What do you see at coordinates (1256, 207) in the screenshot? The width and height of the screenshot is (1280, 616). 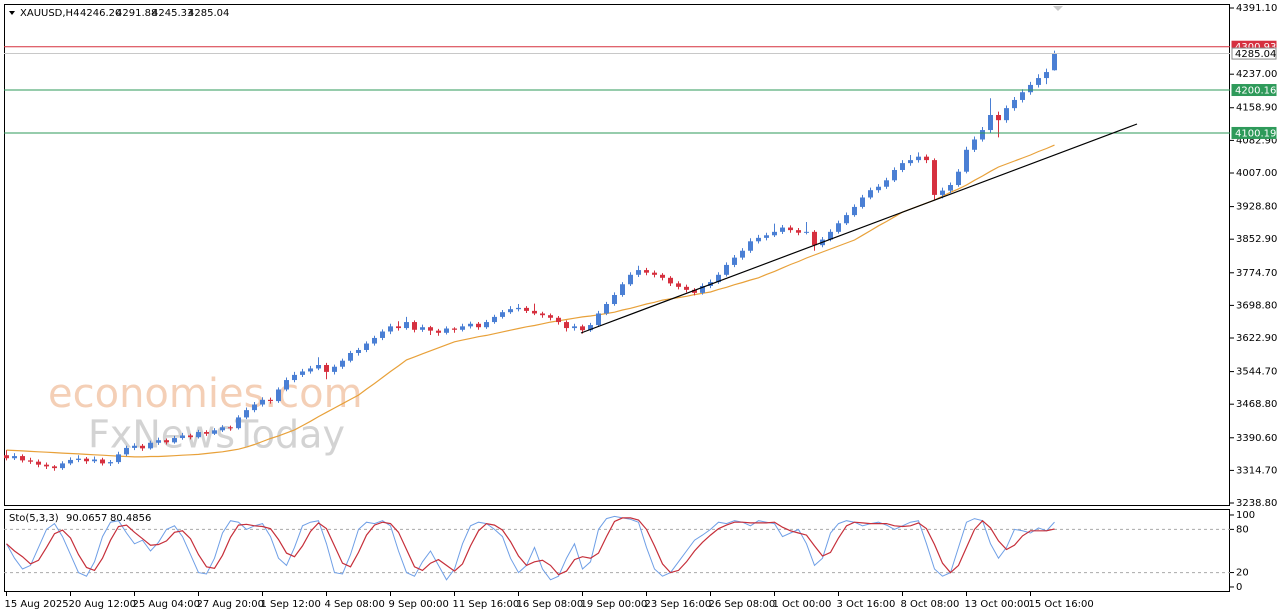 I see `y-tick-label: 3928.80` at bounding box center [1256, 207].